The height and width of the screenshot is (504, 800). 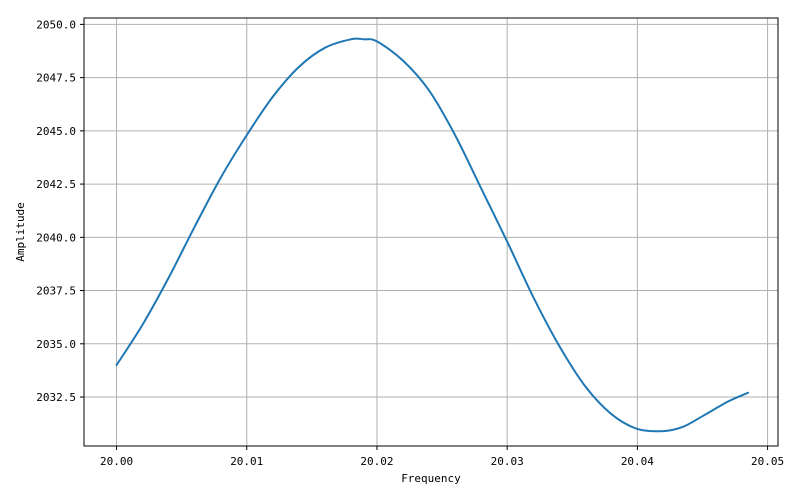 What do you see at coordinates (376, 461) in the screenshot?
I see `x-tick-label: 20.02` at bounding box center [376, 461].